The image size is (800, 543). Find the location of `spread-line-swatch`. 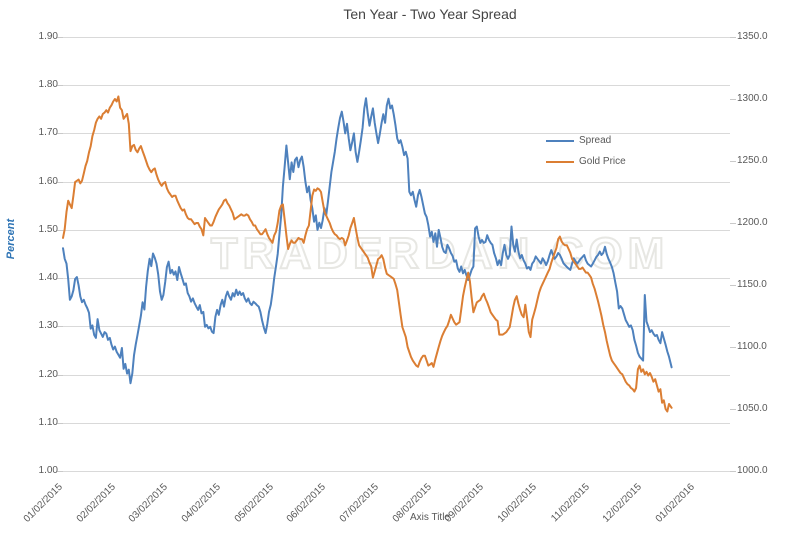

spread-line-swatch is located at coordinates (560, 140).